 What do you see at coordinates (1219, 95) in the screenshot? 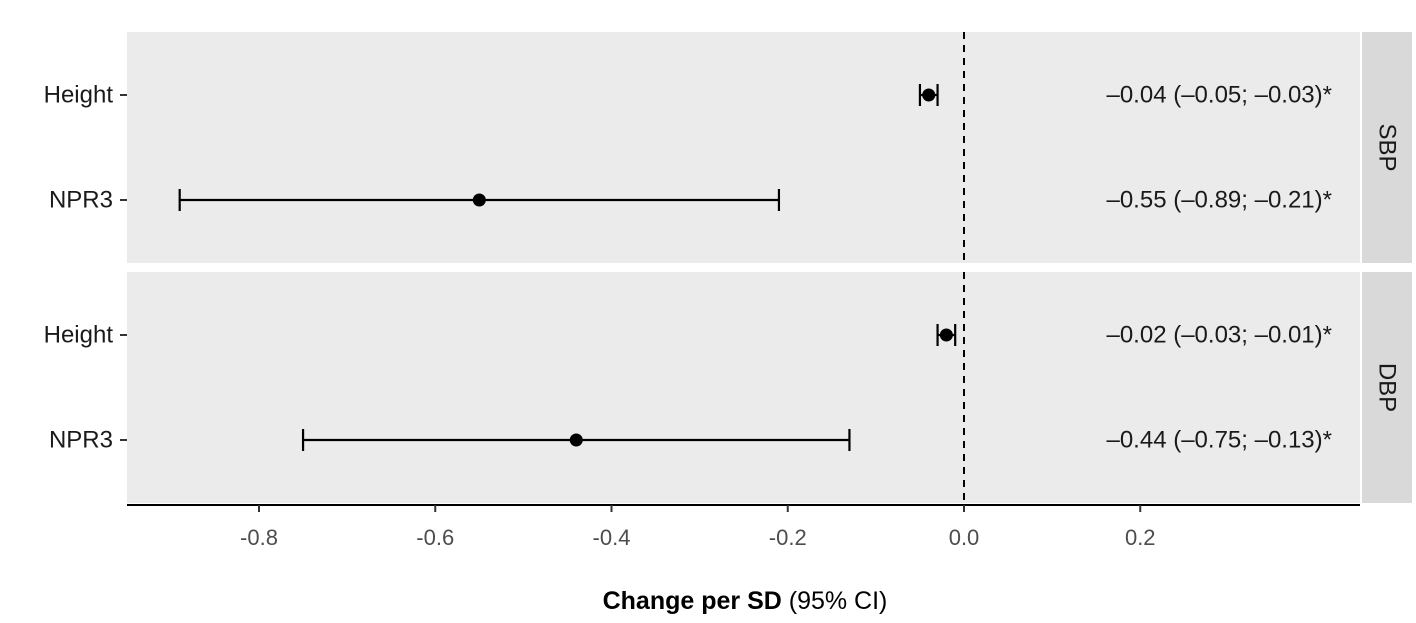
I see `ci-annotation: –0.04 (–0.05; –0.03)*` at bounding box center [1219, 95].